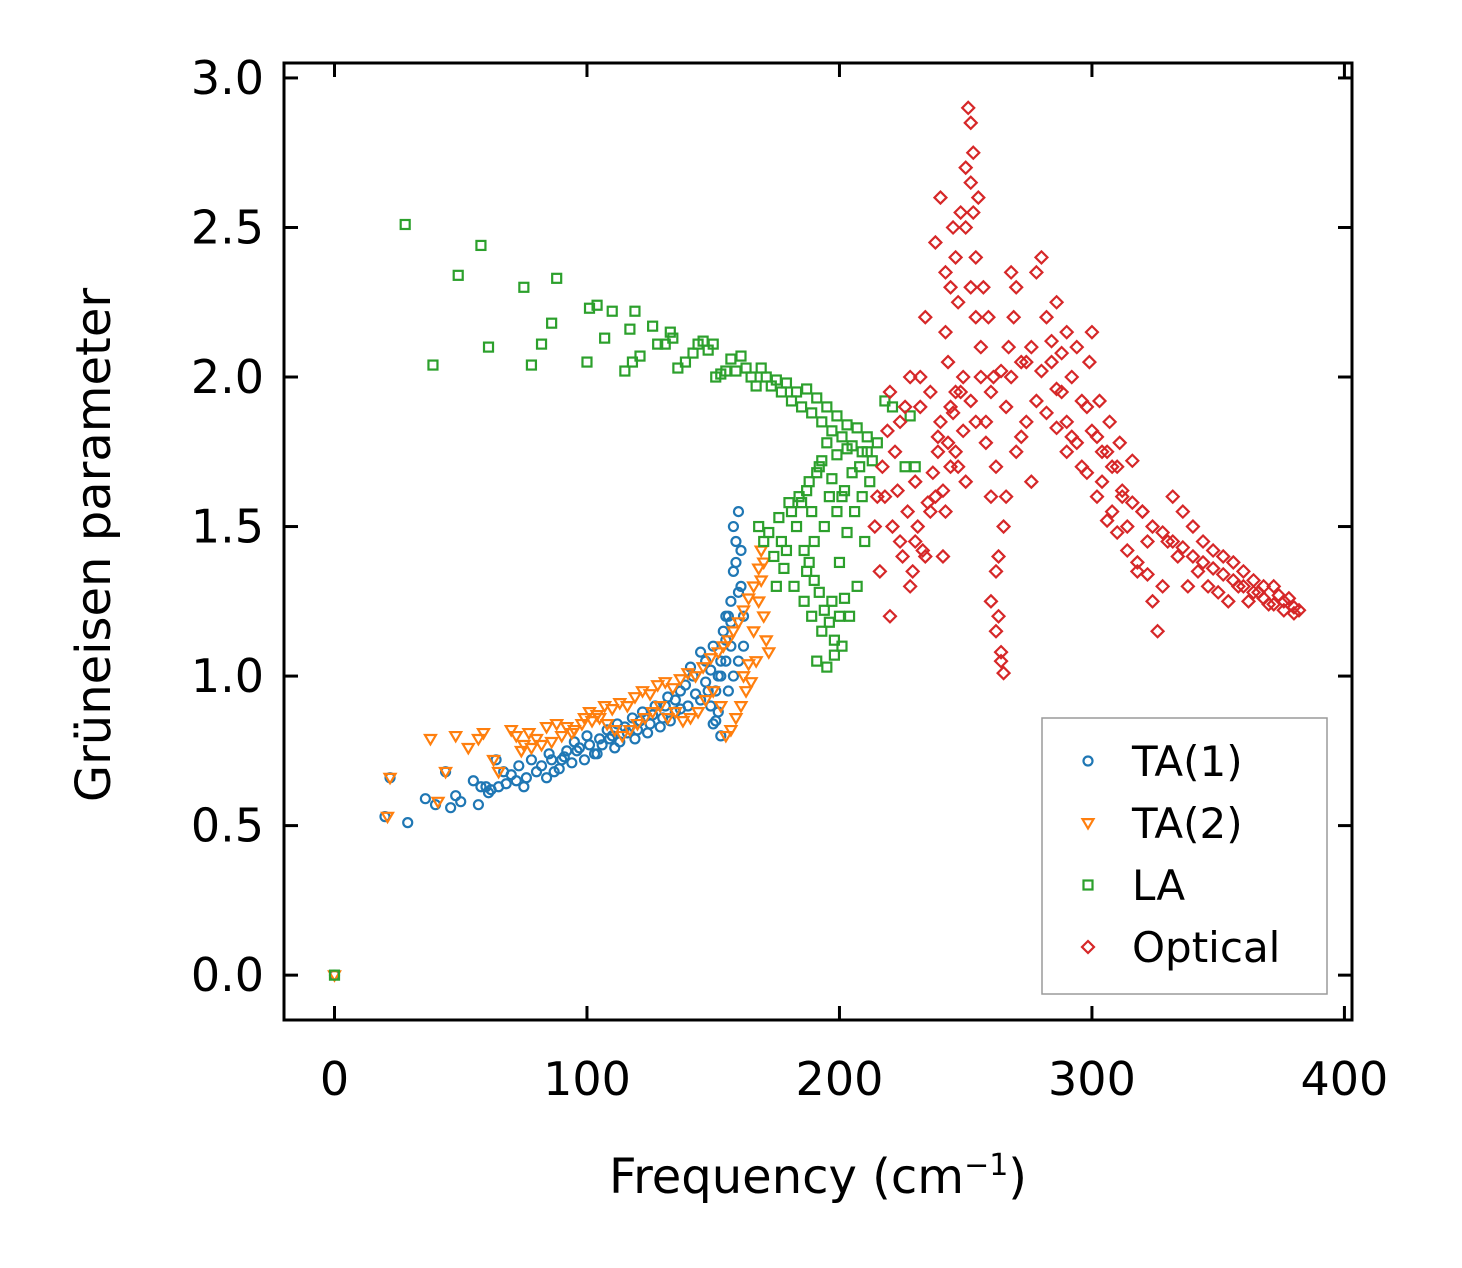 Image resolution: width=1462 pixels, height=1268 pixels. What do you see at coordinates (840, 1079) in the screenshot?
I see `x-tick-label: 200` at bounding box center [840, 1079].